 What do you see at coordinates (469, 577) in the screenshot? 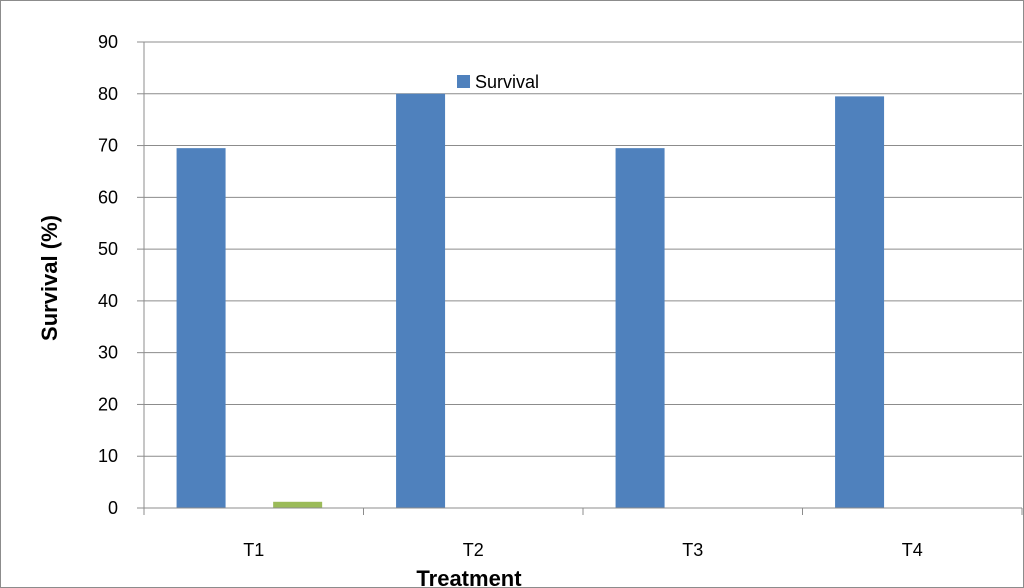
I see `x-axis-title: Treatment` at bounding box center [469, 577].